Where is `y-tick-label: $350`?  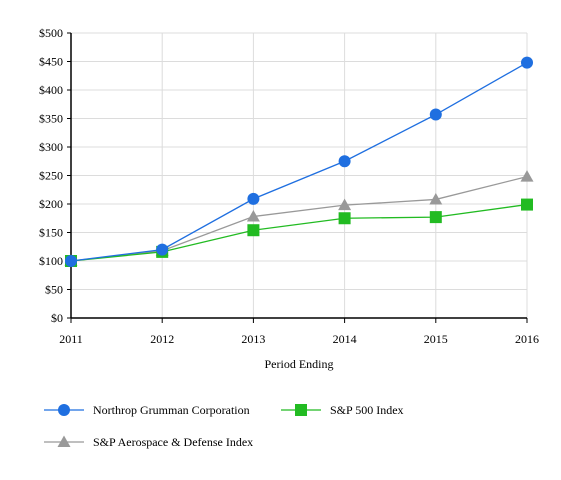
y-tick-label: $350 is located at coordinates (51, 119).